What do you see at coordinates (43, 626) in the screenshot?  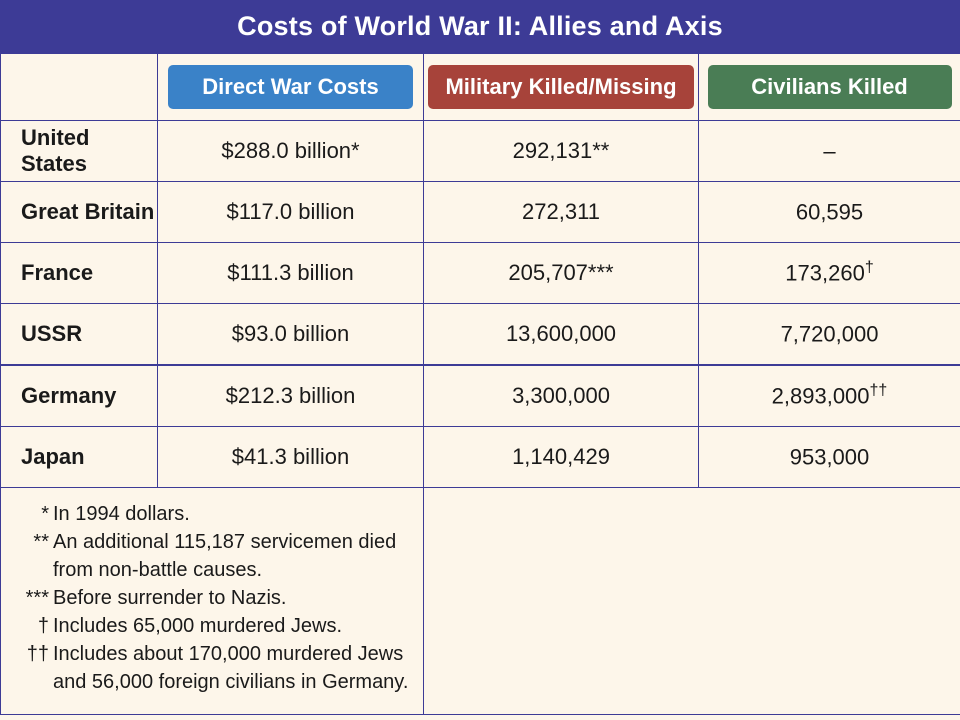 I see `footnote-mark: †` at bounding box center [43, 626].